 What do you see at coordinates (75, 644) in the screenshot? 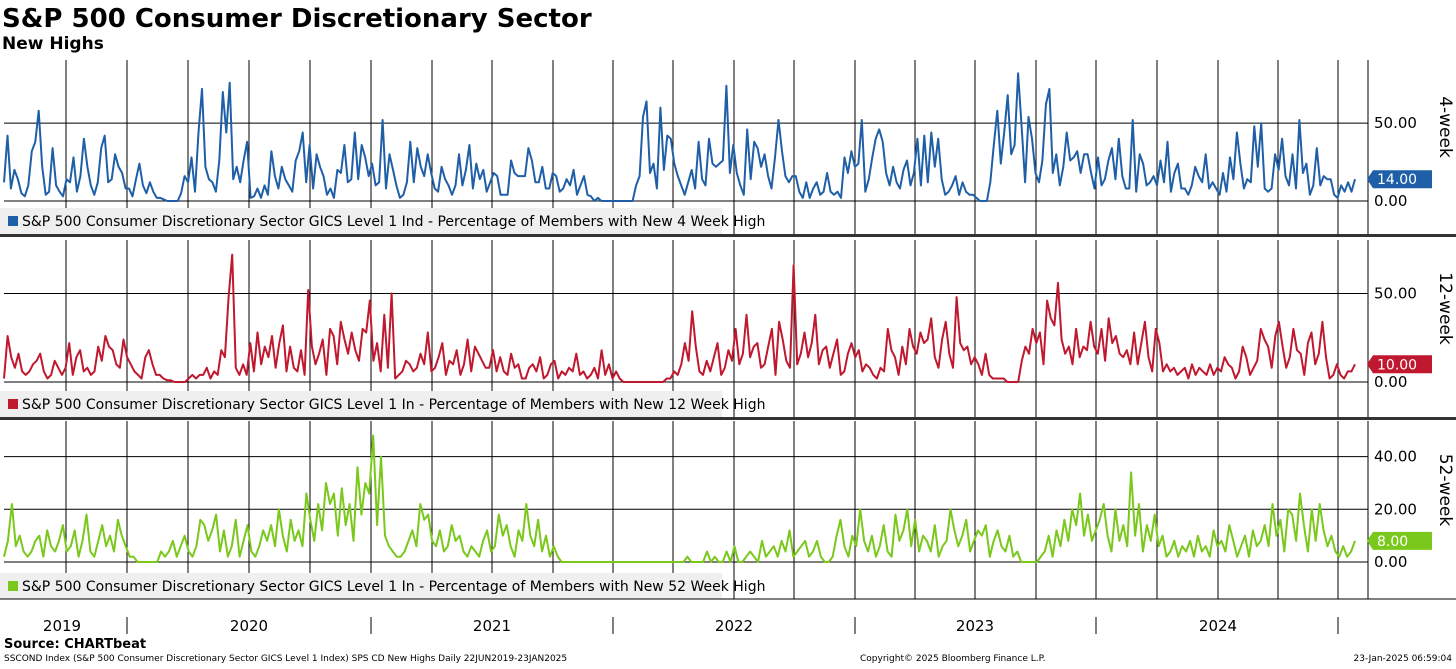
I see `source-label: Source: CHARTbeat` at bounding box center [75, 644].